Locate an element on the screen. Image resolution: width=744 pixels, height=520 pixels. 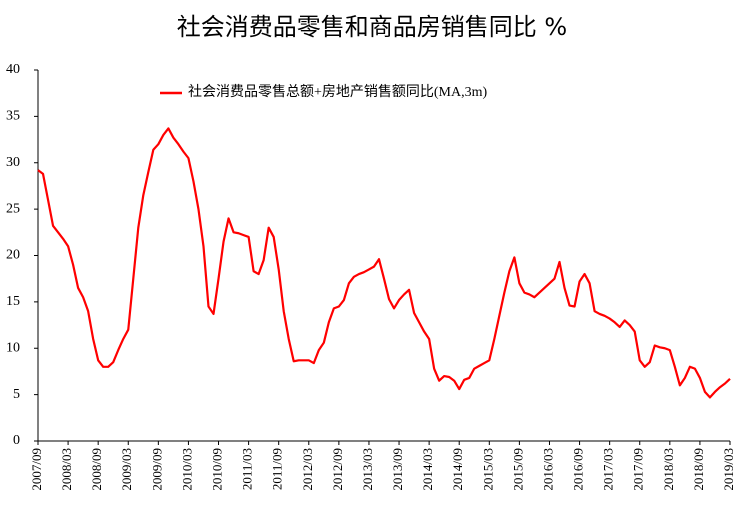
x-tick-label: 2016/03 is located at coordinates (547, 469).